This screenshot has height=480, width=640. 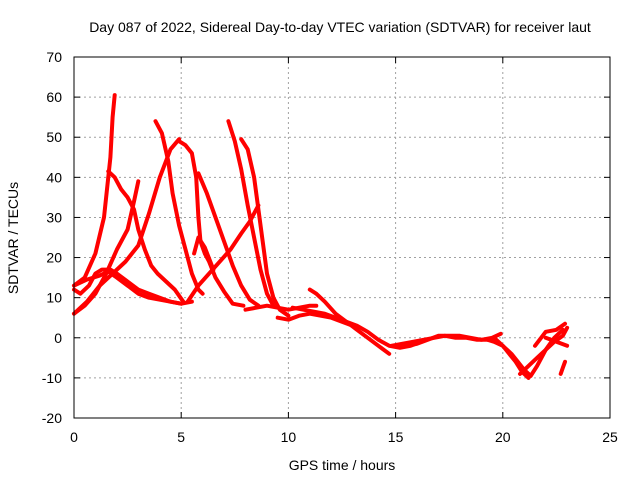 What do you see at coordinates (342, 465) in the screenshot?
I see `x-axis-title: GPS time / hours` at bounding box center [342, 465].